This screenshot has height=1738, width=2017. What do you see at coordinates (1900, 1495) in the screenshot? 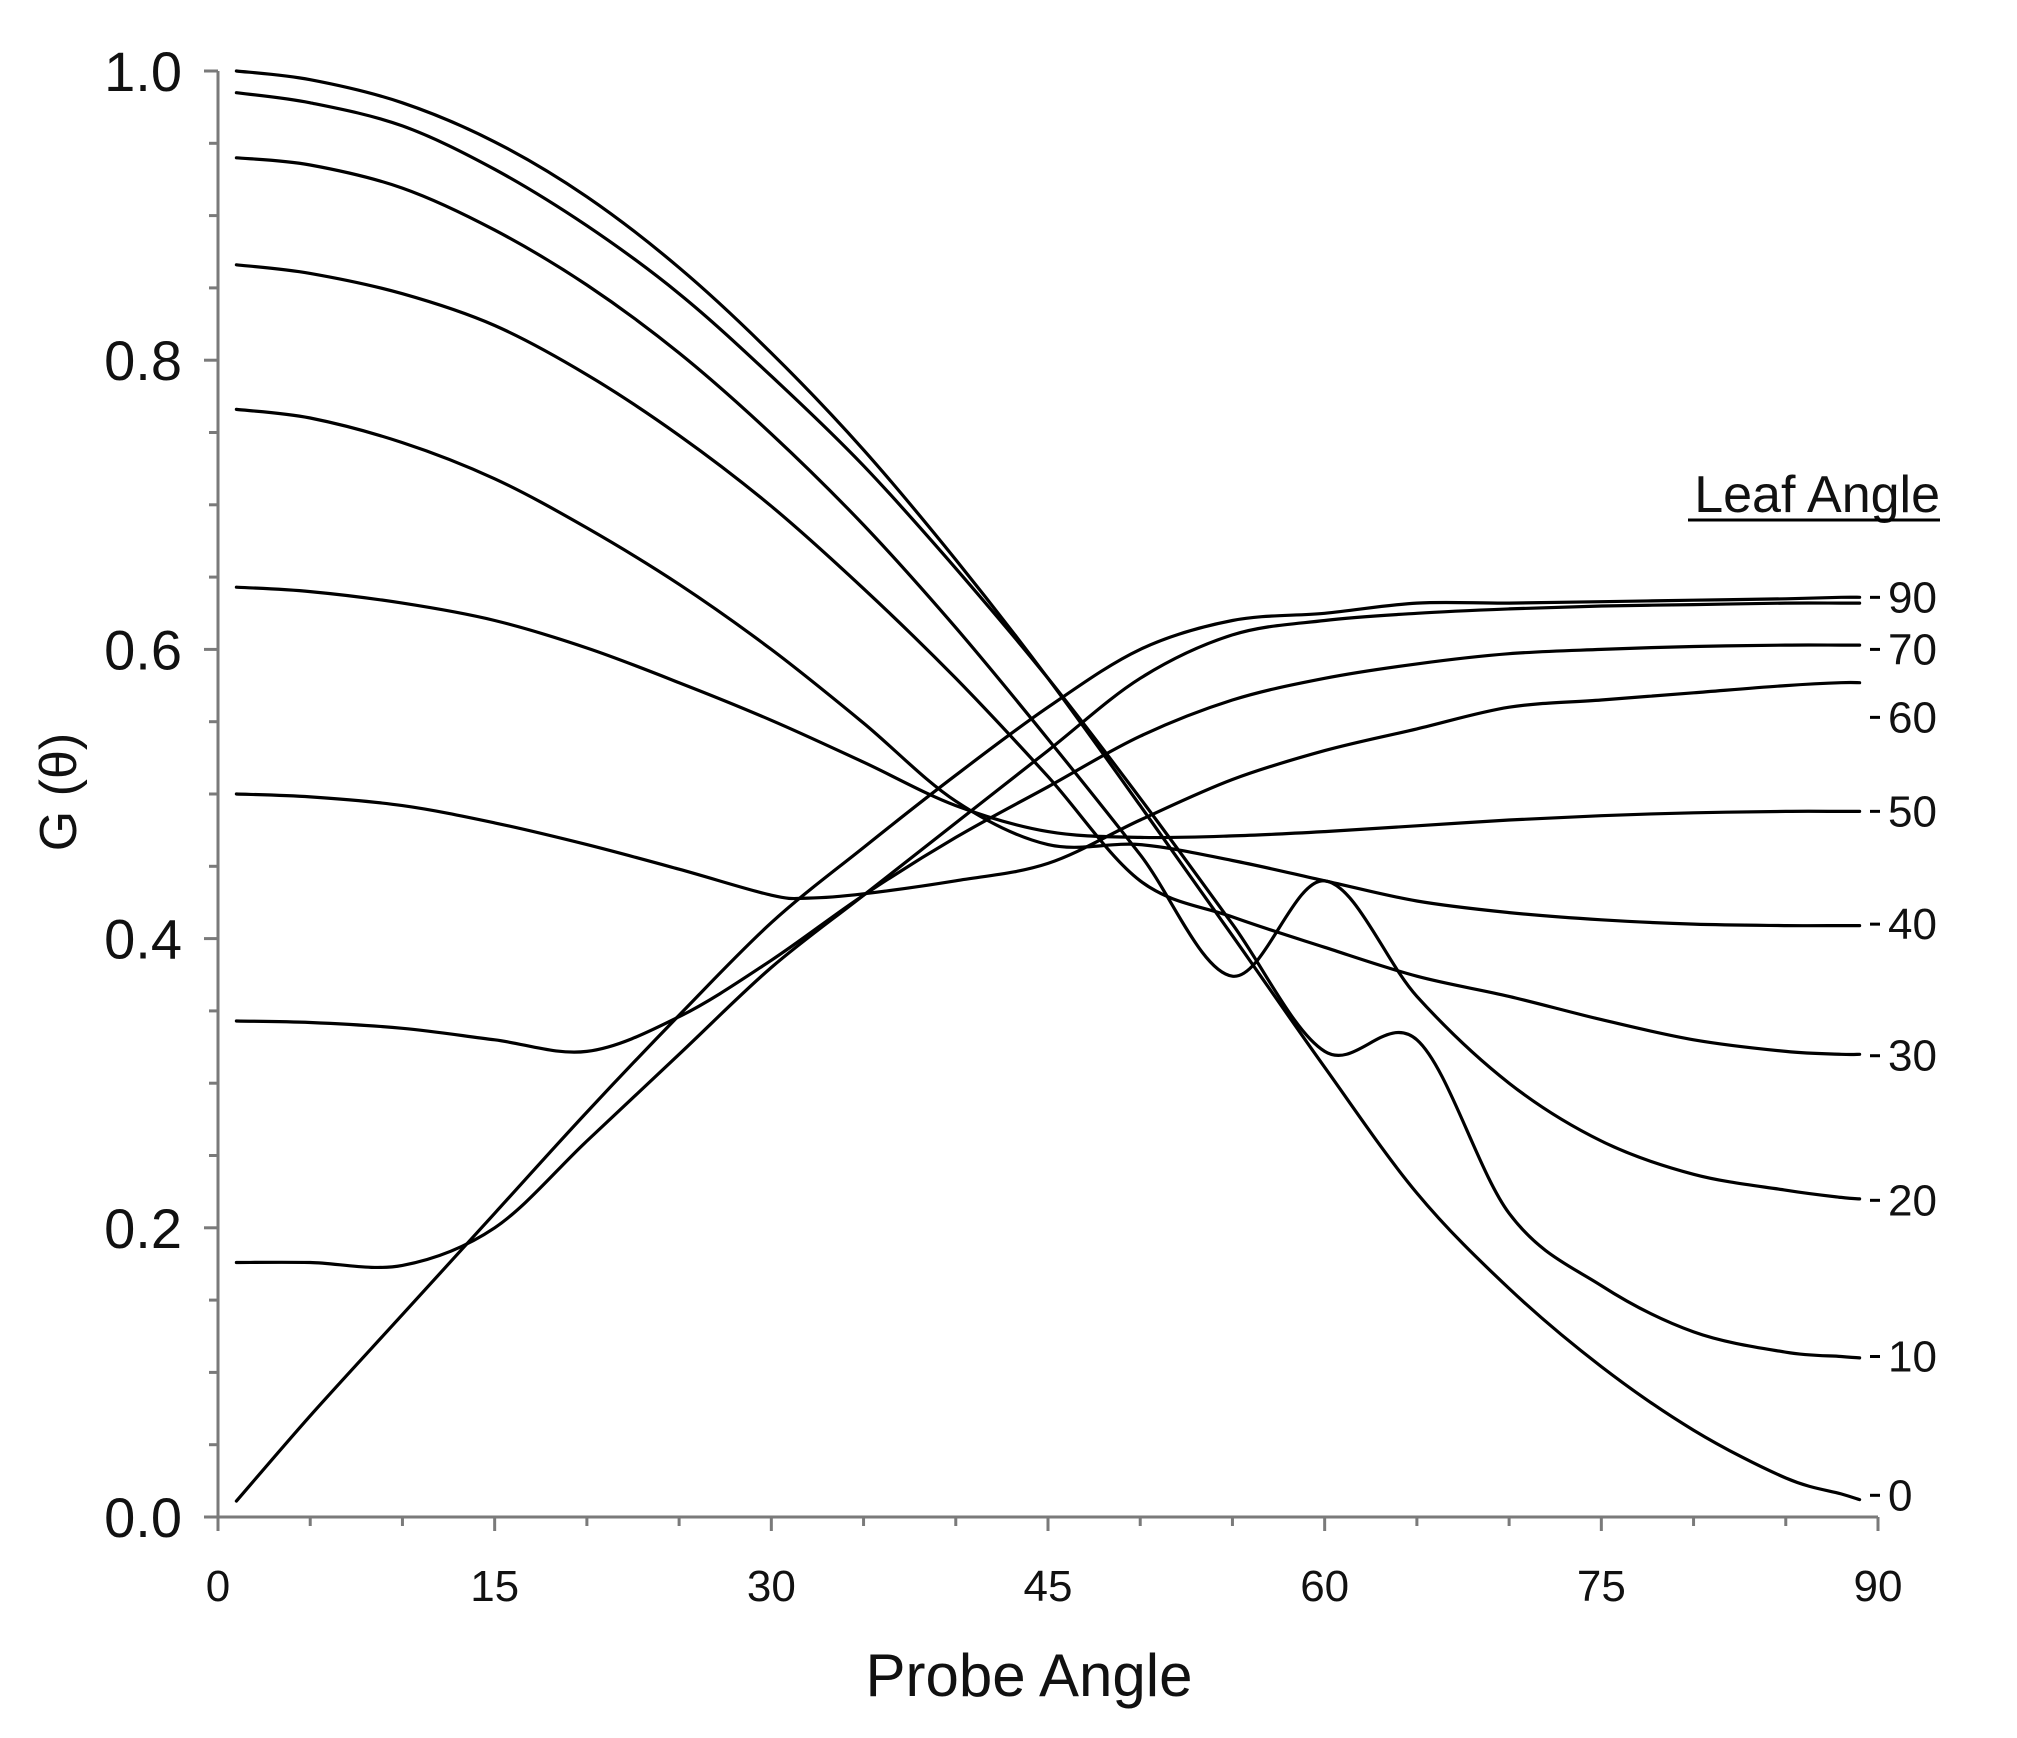
I see `series-label-0: 0` at bounding box center [1900, 1495].